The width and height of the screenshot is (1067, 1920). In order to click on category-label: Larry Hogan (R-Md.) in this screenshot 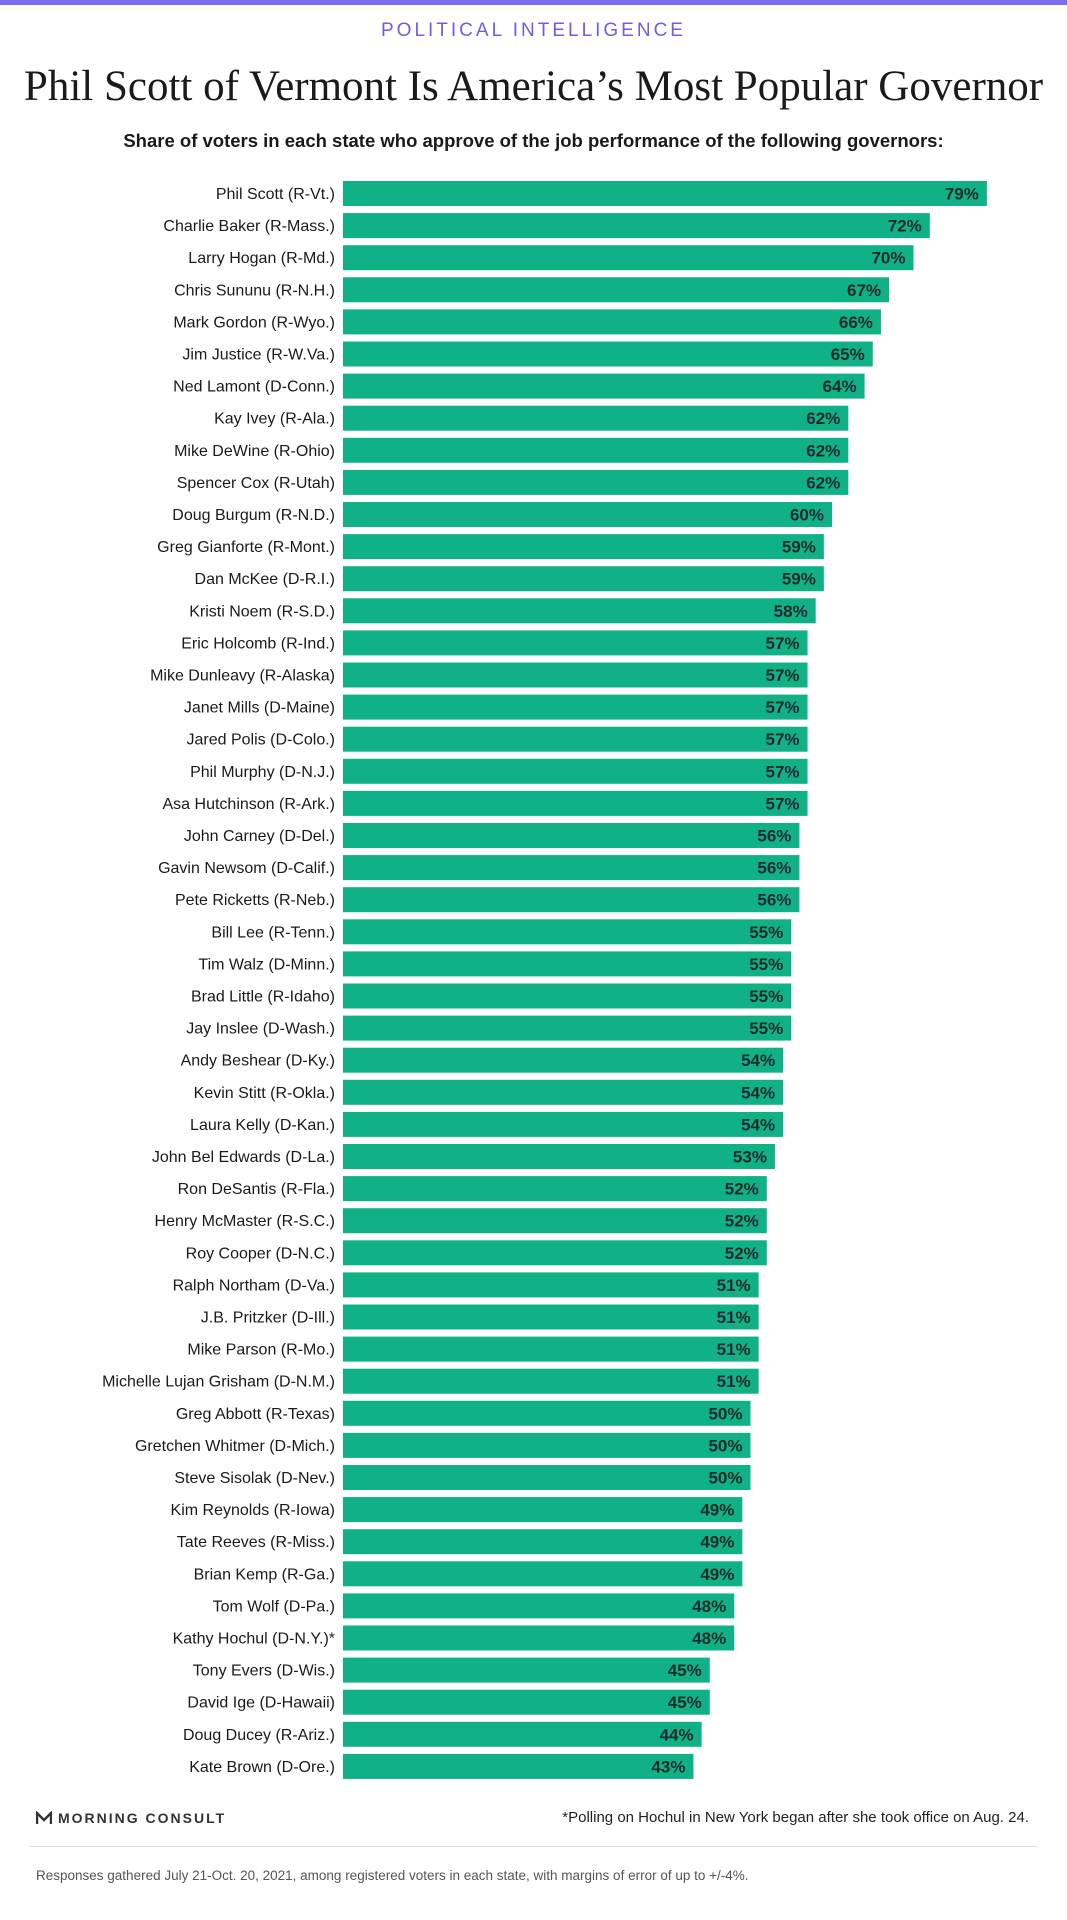, I will do `click(261, 258)`.